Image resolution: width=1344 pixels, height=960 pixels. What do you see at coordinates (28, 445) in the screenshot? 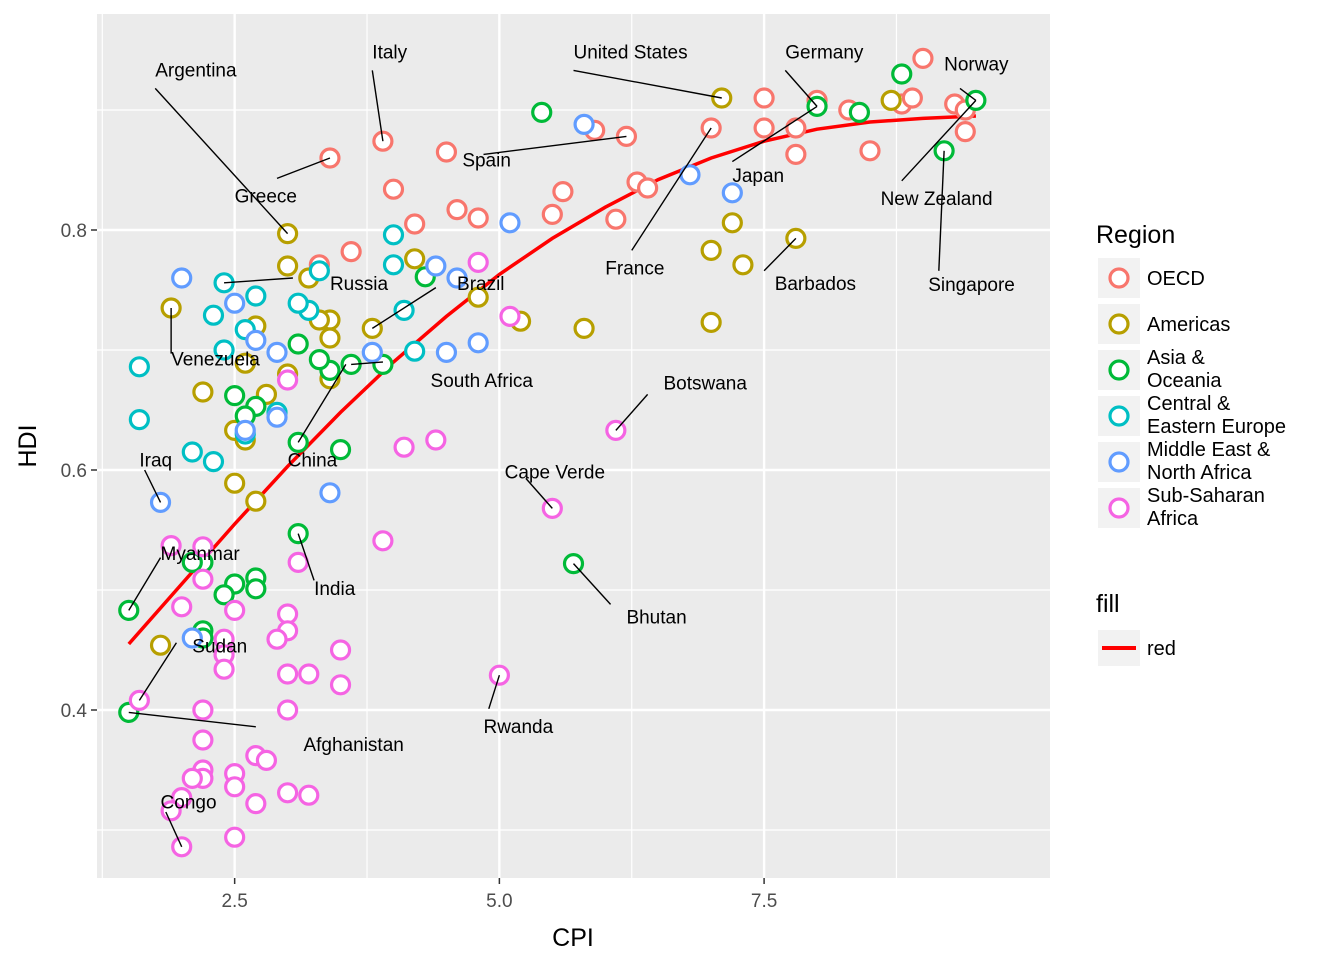
I see `y-axis-title: HDI` at bounding box center [28, 445].